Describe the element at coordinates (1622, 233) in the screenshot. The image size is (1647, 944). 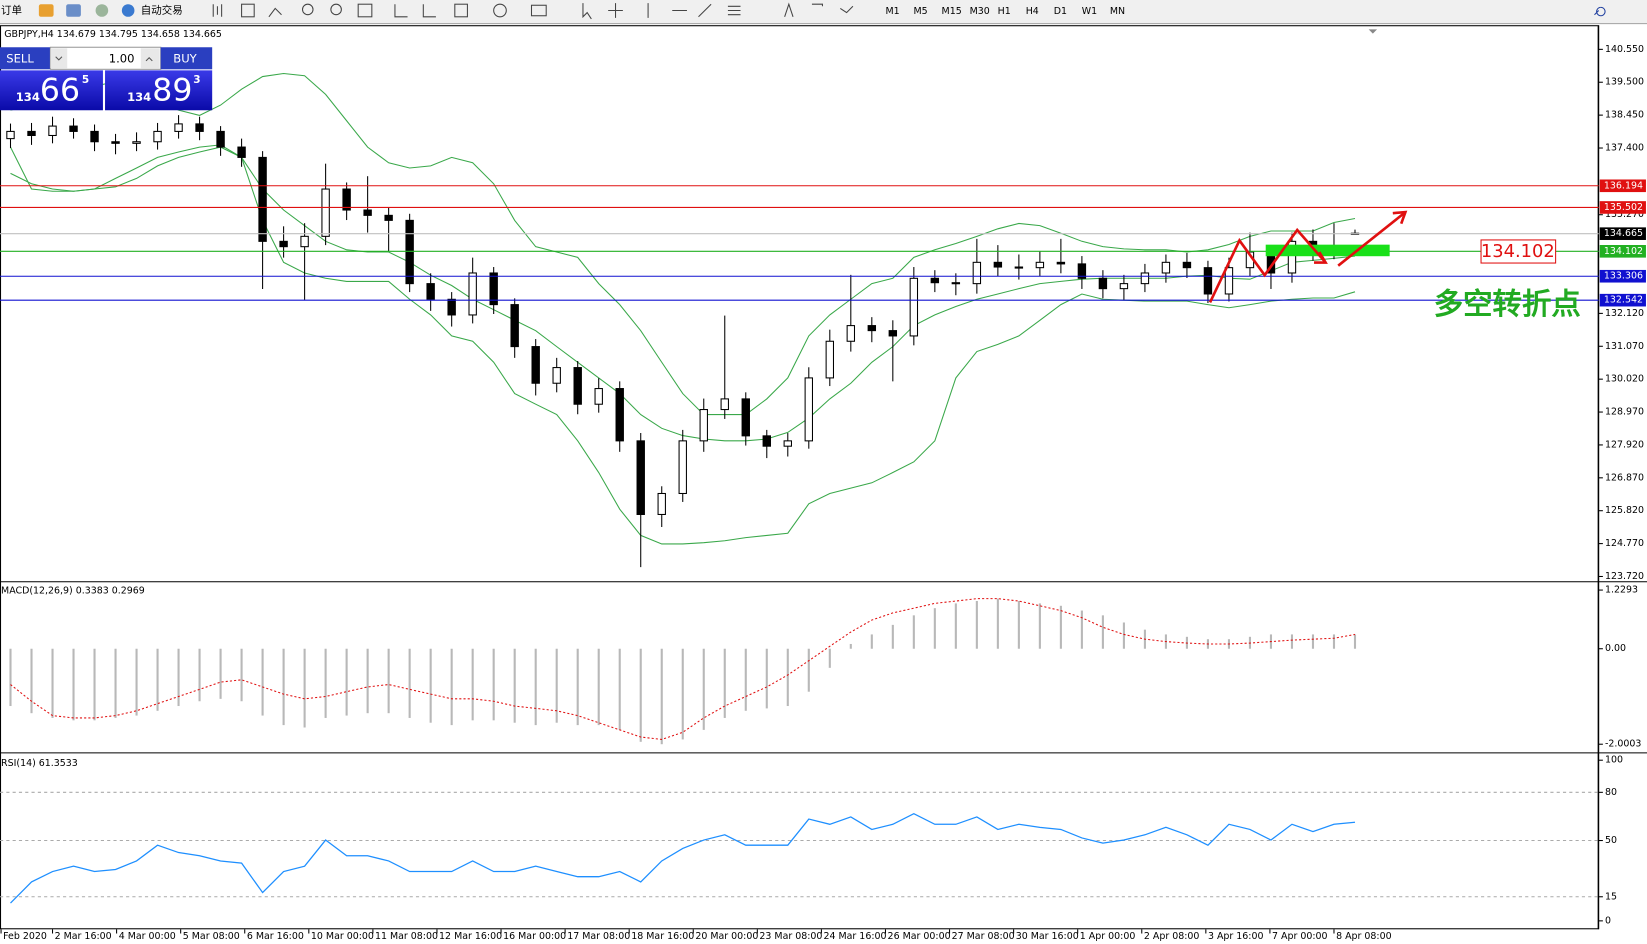
I see `current-price-tag` at that location.